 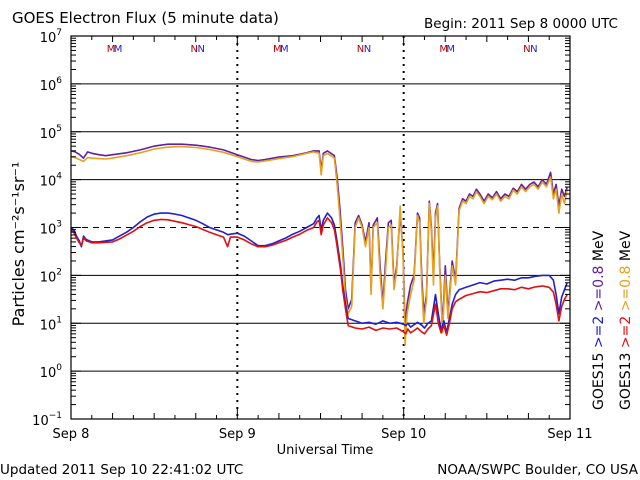 I want to click on legend-entry: GOES15, so click(x=599, y=381).